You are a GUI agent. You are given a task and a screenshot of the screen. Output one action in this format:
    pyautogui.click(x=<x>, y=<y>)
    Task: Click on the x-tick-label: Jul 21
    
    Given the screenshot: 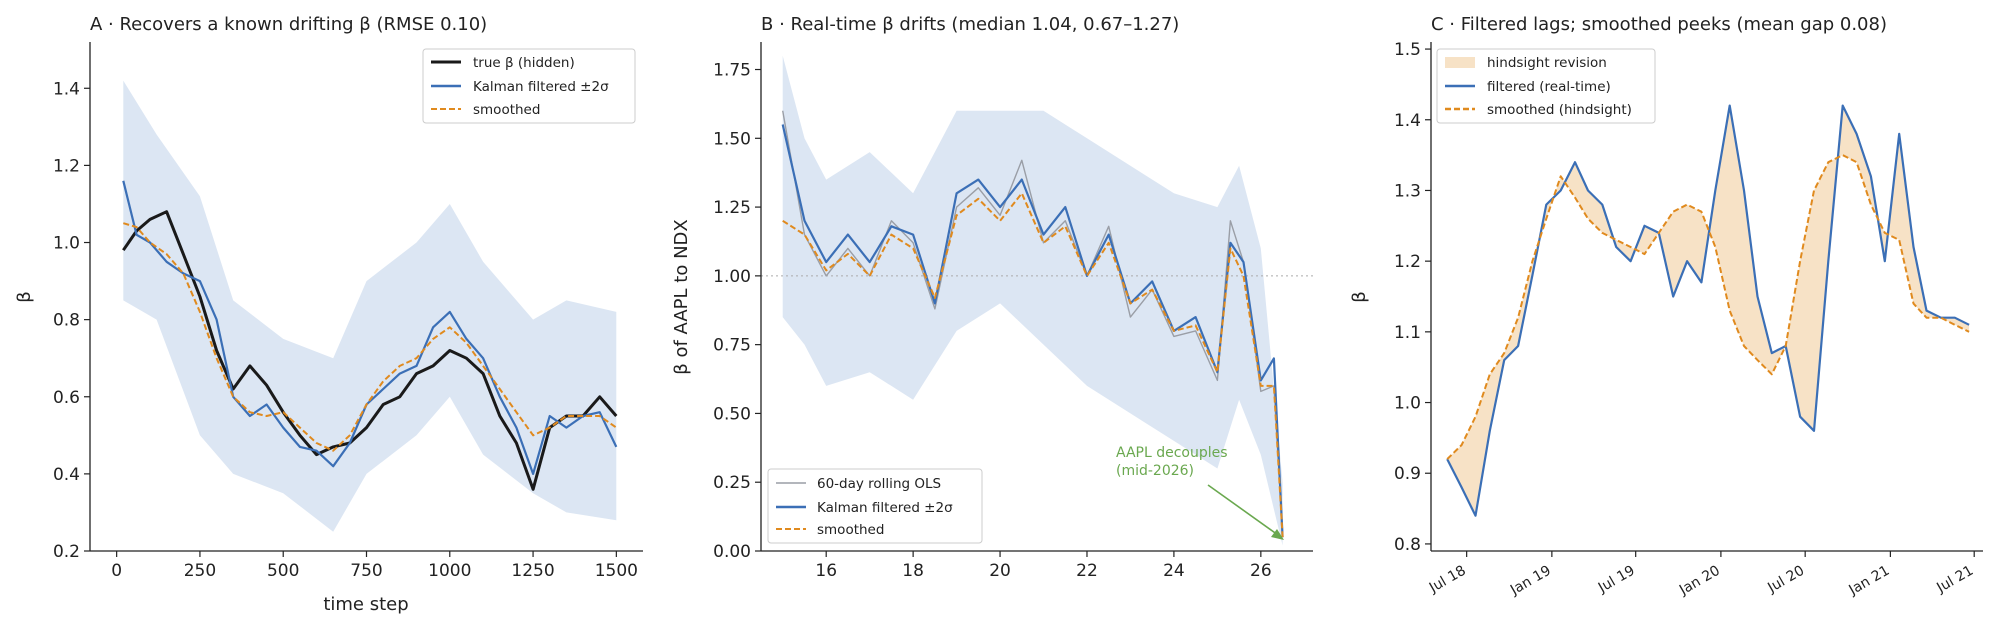 What is the action you would take?
    pyautogui.click(x=1954, y=580)
    